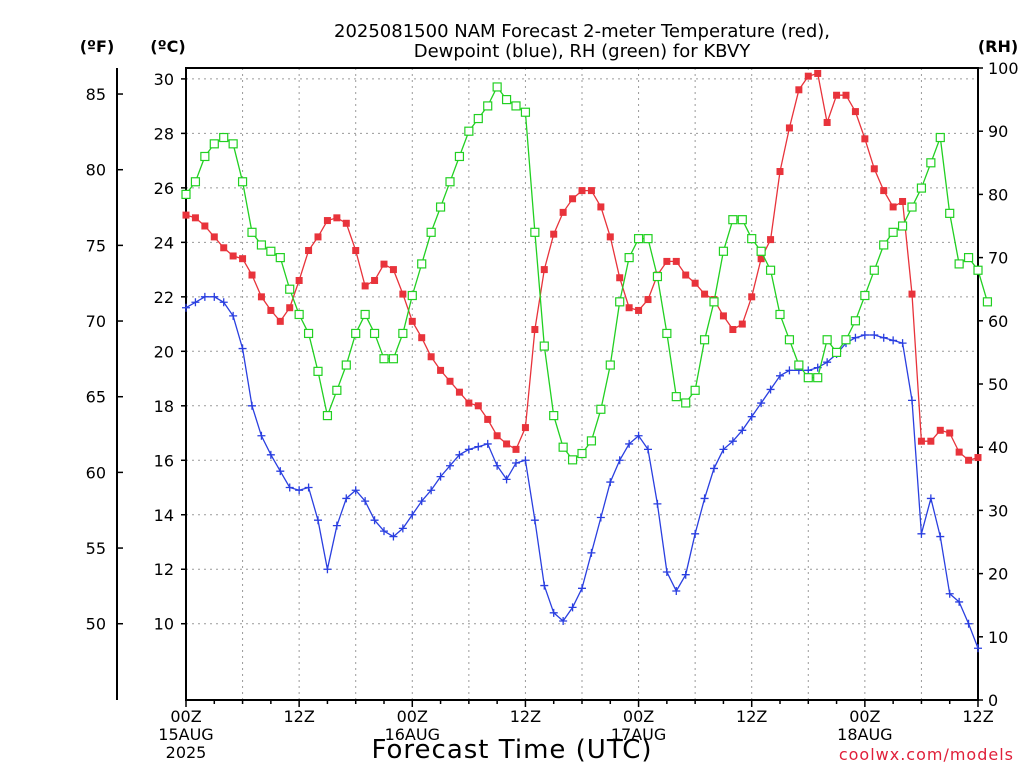 Image resolution: width=1024 pixels, height=768 pixels. I want to click on rh-tick-label: 90, so click(998, 131).